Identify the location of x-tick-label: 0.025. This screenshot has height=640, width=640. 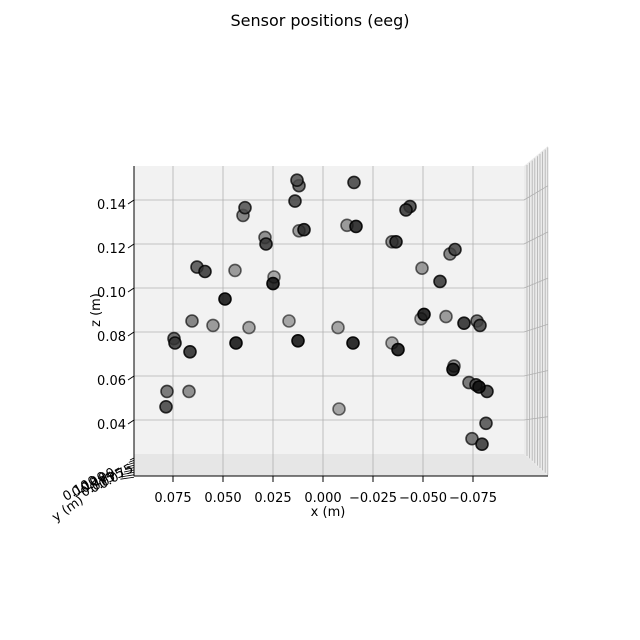
(272, 498).